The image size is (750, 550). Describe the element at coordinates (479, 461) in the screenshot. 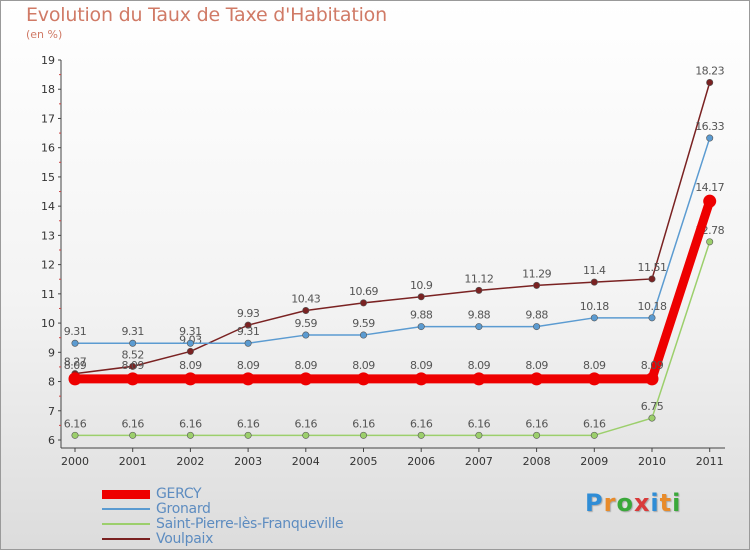

I see `x-tick-label: 2007` at that location.